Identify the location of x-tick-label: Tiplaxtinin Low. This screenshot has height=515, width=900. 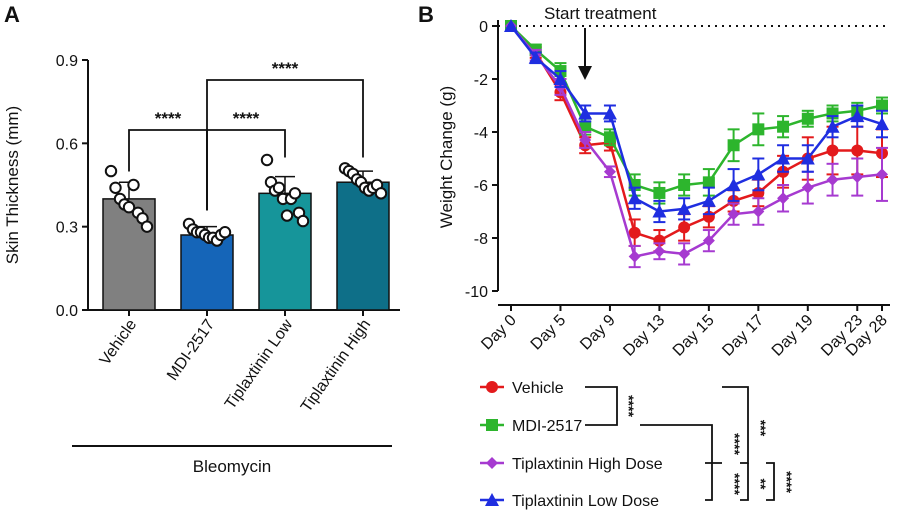
(259, 364).